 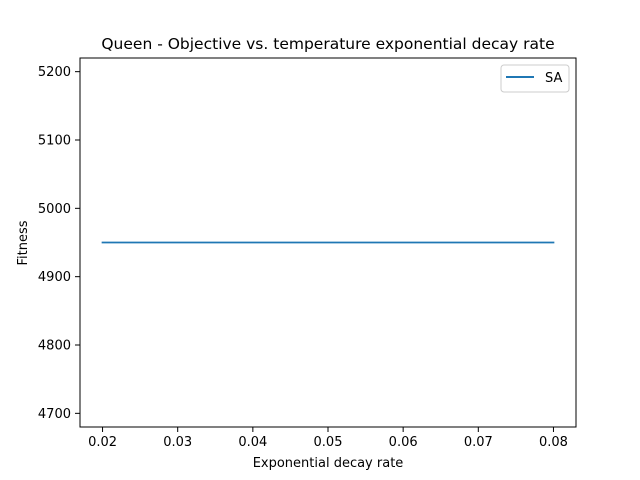 I want to click on x-tick-label: 0.03, so click(x=177, y=442).